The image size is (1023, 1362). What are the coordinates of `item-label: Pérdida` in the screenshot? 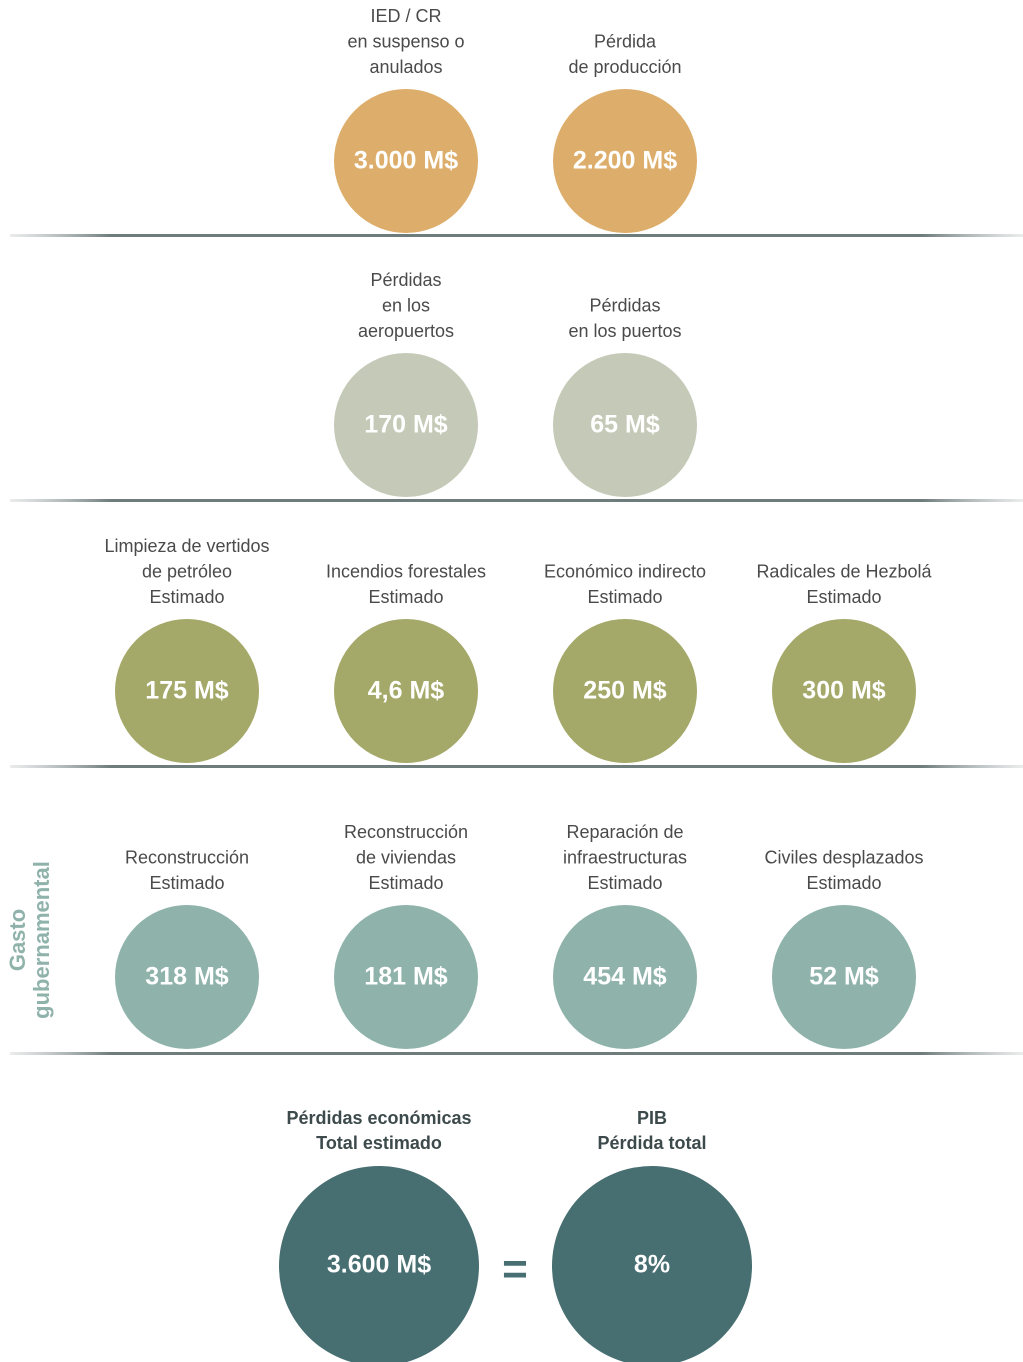 It's located at (625, 41).